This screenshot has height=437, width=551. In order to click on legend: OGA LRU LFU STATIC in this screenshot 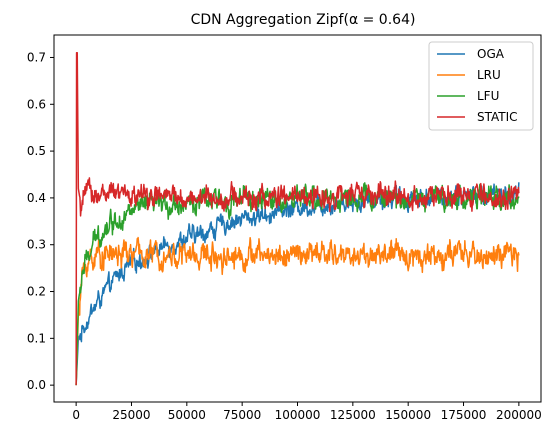, I will do `click(481, 86)`.